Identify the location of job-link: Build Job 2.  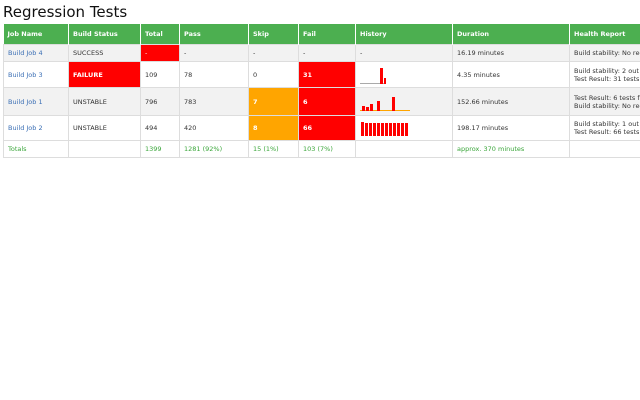
(36, 128).